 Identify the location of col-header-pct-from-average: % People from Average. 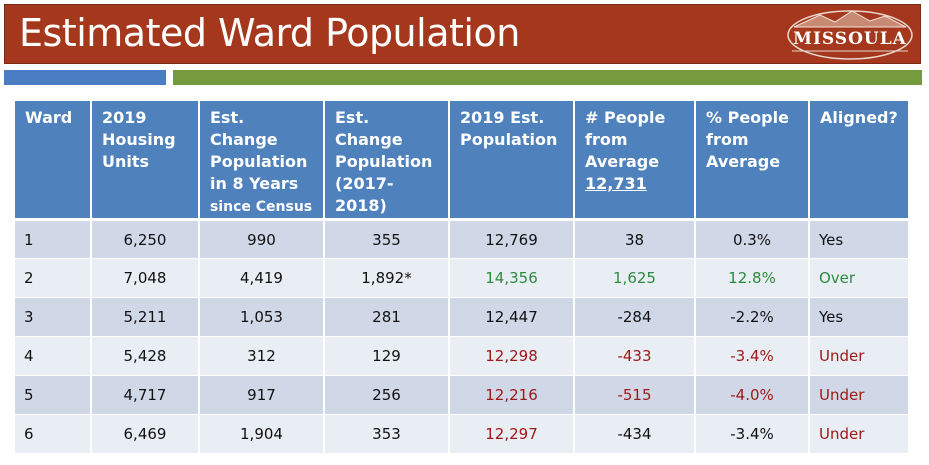
(752, 161).